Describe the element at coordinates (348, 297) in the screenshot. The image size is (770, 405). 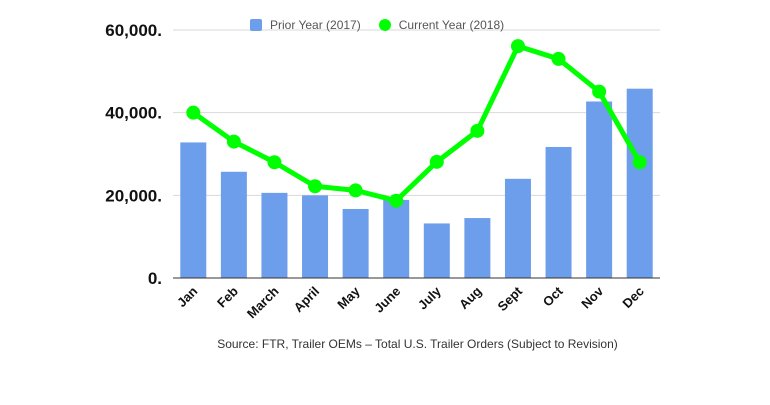
I see `x-tick-label: May` at that location.